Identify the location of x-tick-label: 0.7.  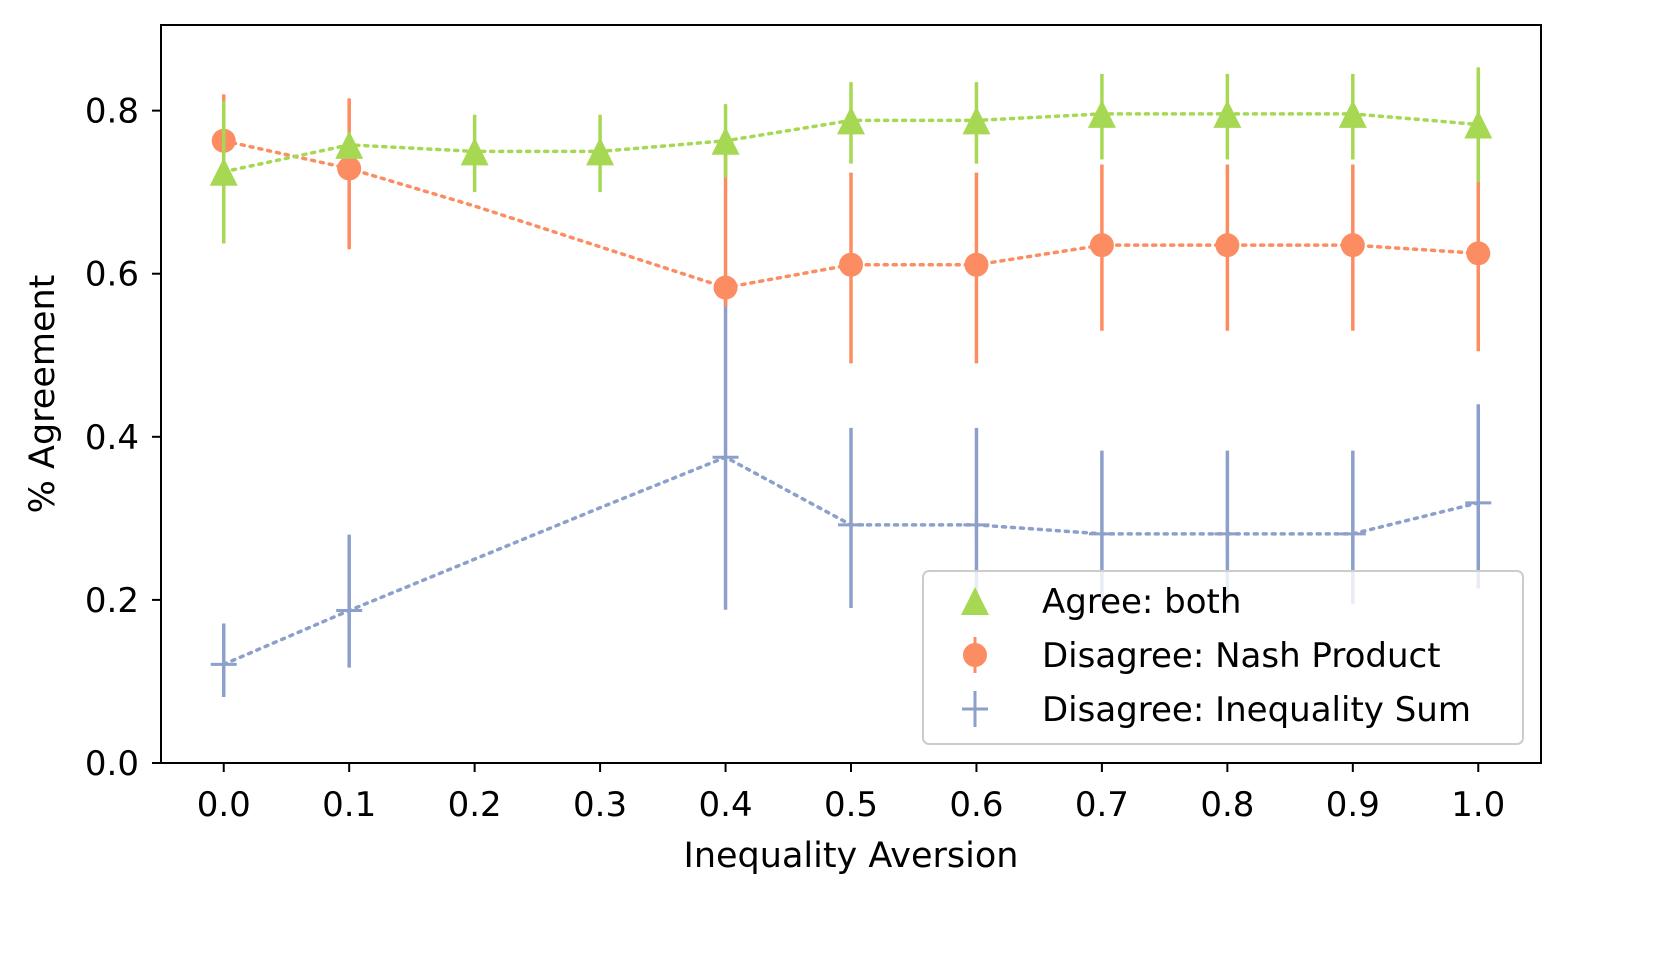
(1102, 805).